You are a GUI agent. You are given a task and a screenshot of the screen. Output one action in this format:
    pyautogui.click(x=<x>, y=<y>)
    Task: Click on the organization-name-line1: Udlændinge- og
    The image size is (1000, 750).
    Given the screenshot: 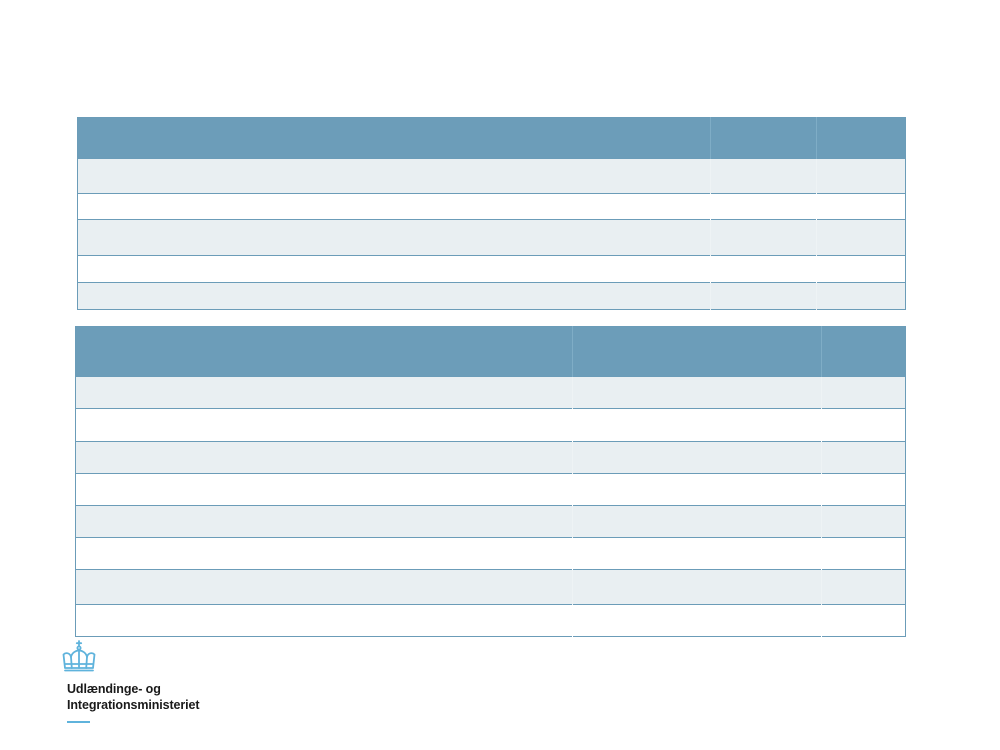 What is the action you would take?
    pyautogui.click(x=114, y=689)
    